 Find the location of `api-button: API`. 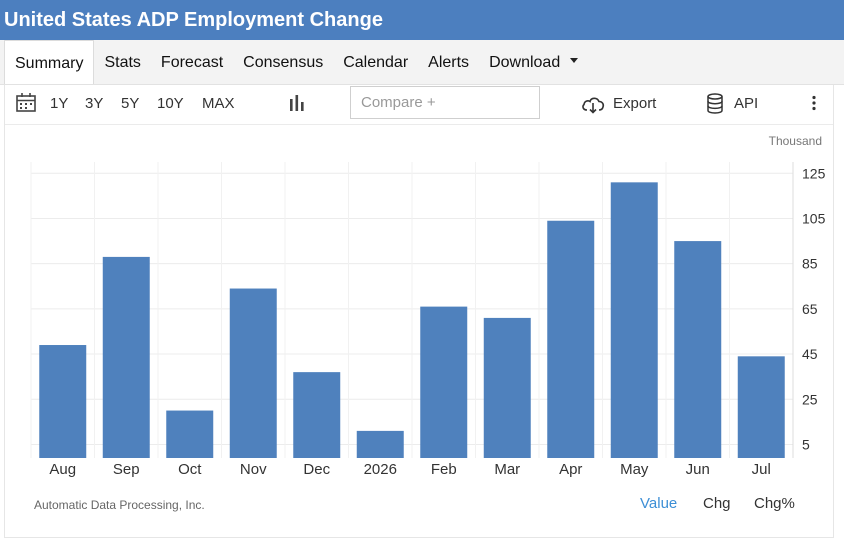

api-button: API is located at coordinates (746, 103).